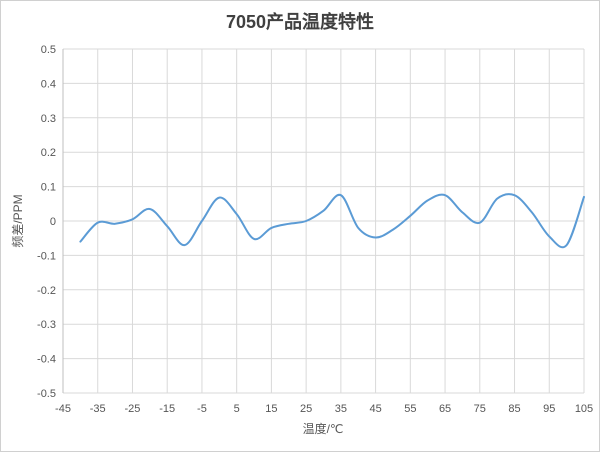 This screenshot has height=452, width=600. Describe the element at coordinates (133, 409) in the screenshot. I see `x-tick-label: -25` at that location.